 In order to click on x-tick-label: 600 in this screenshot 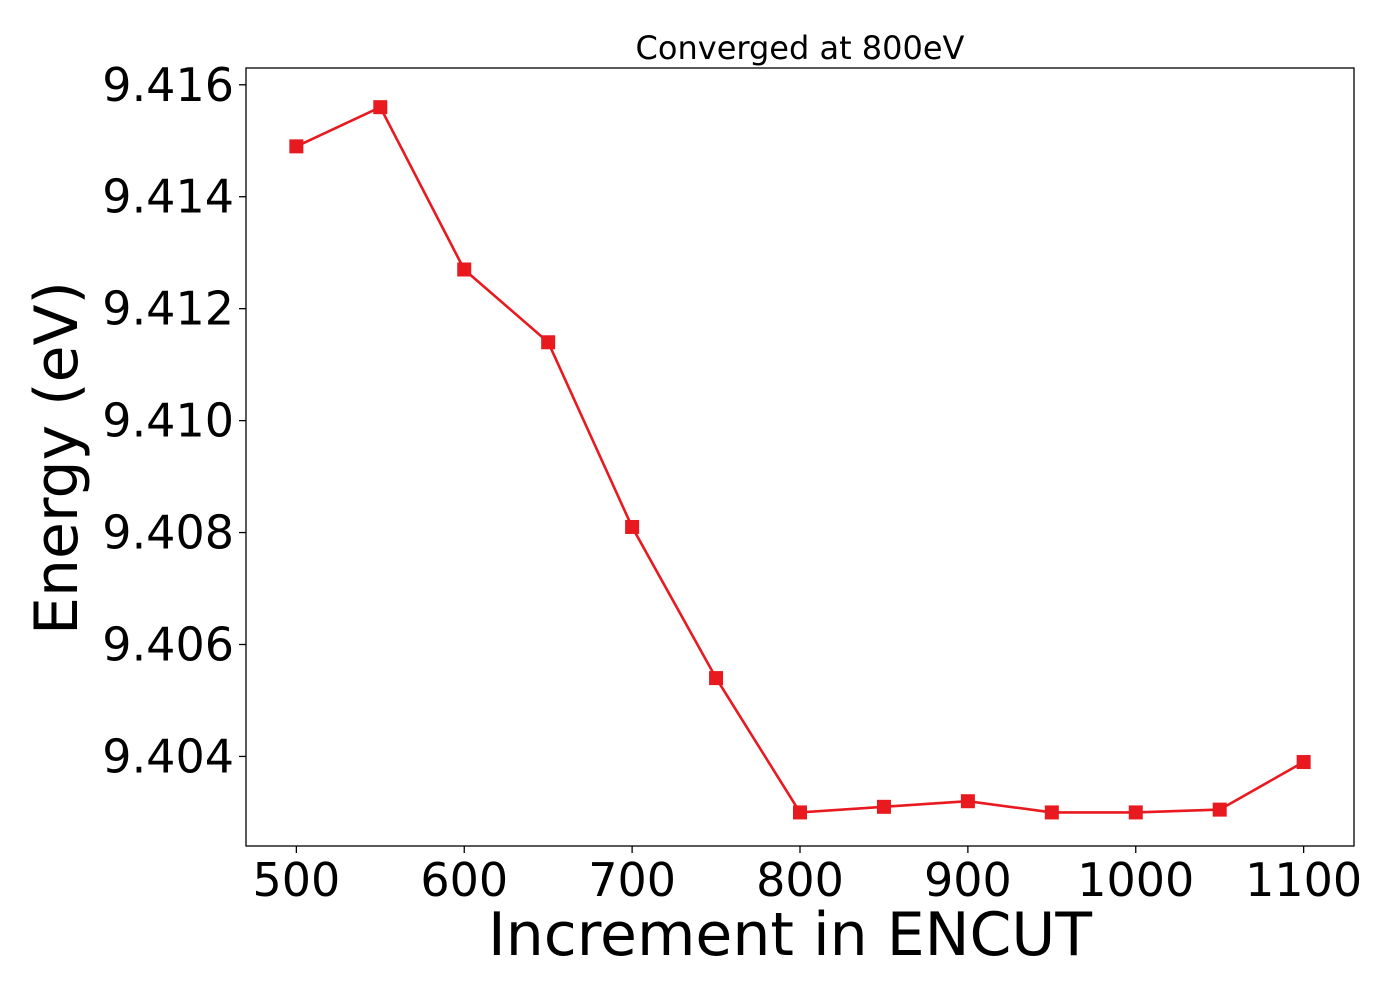, I will do `click(464, 880)`.